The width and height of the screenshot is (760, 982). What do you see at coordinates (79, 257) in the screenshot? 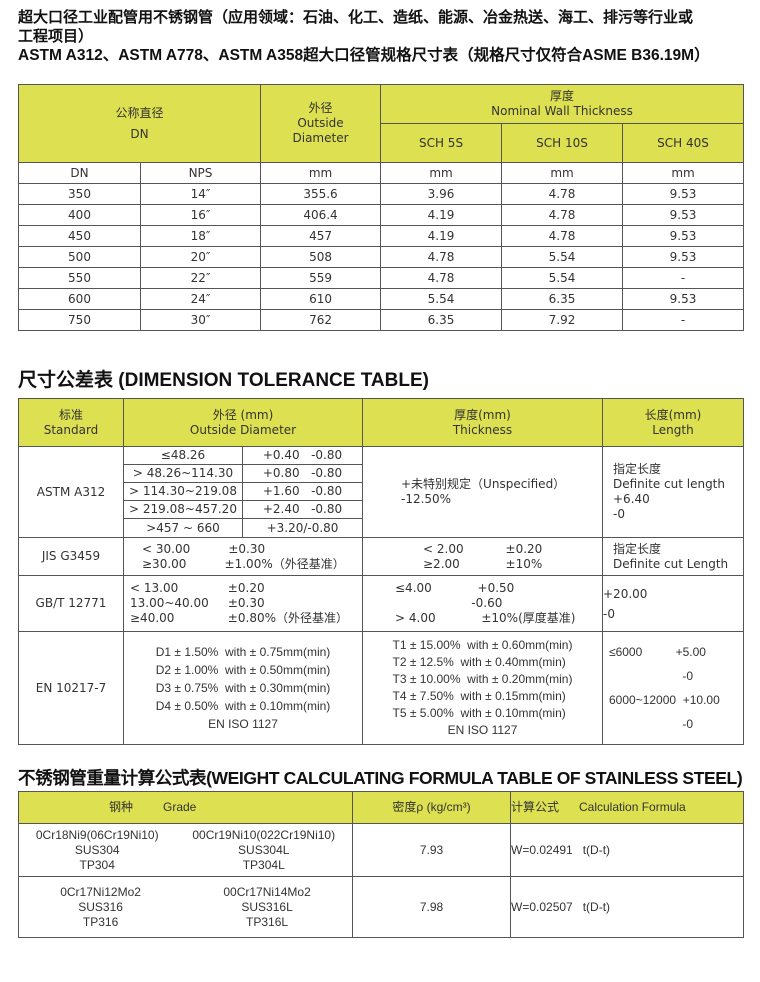
I see `table-cell: 500` at bounding box center [79, 257].